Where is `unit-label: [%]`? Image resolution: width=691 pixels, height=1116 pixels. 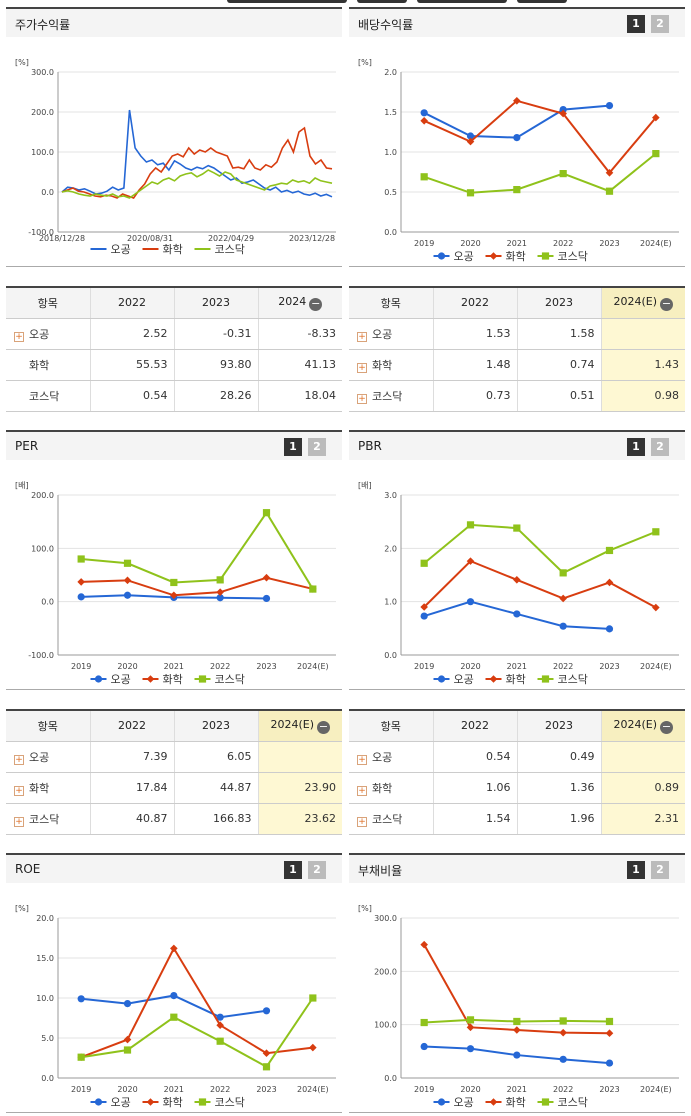 unit-label: [%] is located at coordinates (22, 62).